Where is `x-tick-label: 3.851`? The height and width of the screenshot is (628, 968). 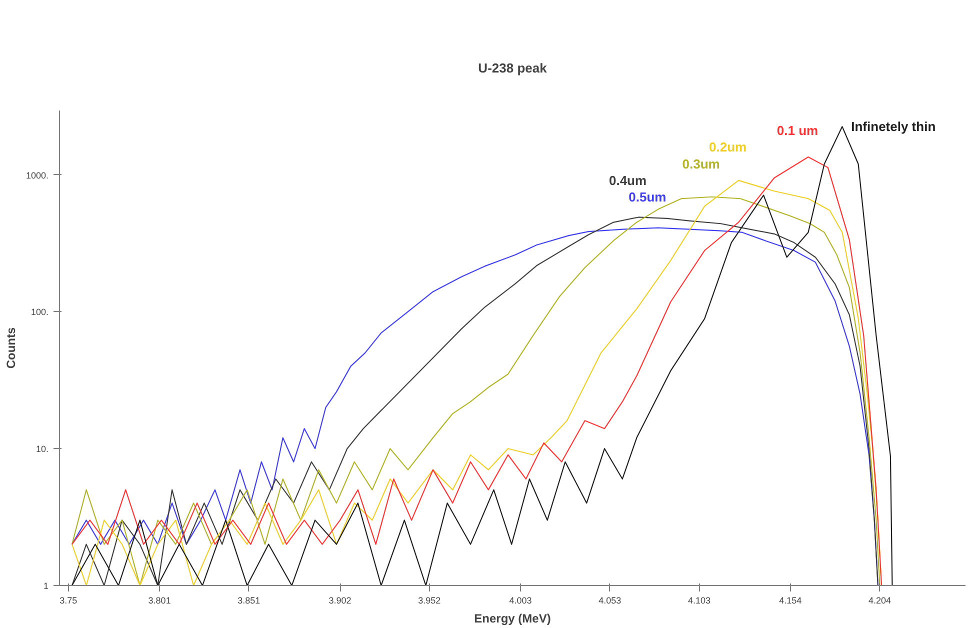
x-tick-label: 3.851 is located at coordinates (249, 601).